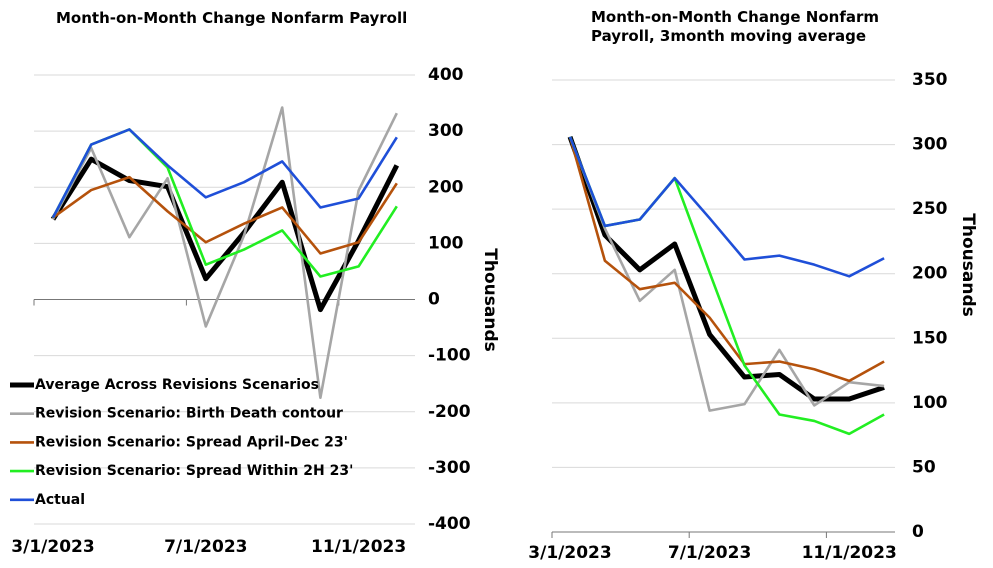  Describe the element at coordinates (189, 414) in the screenshot. I see `legend-label: Revision Scenario: Birth Death contour` at that location.